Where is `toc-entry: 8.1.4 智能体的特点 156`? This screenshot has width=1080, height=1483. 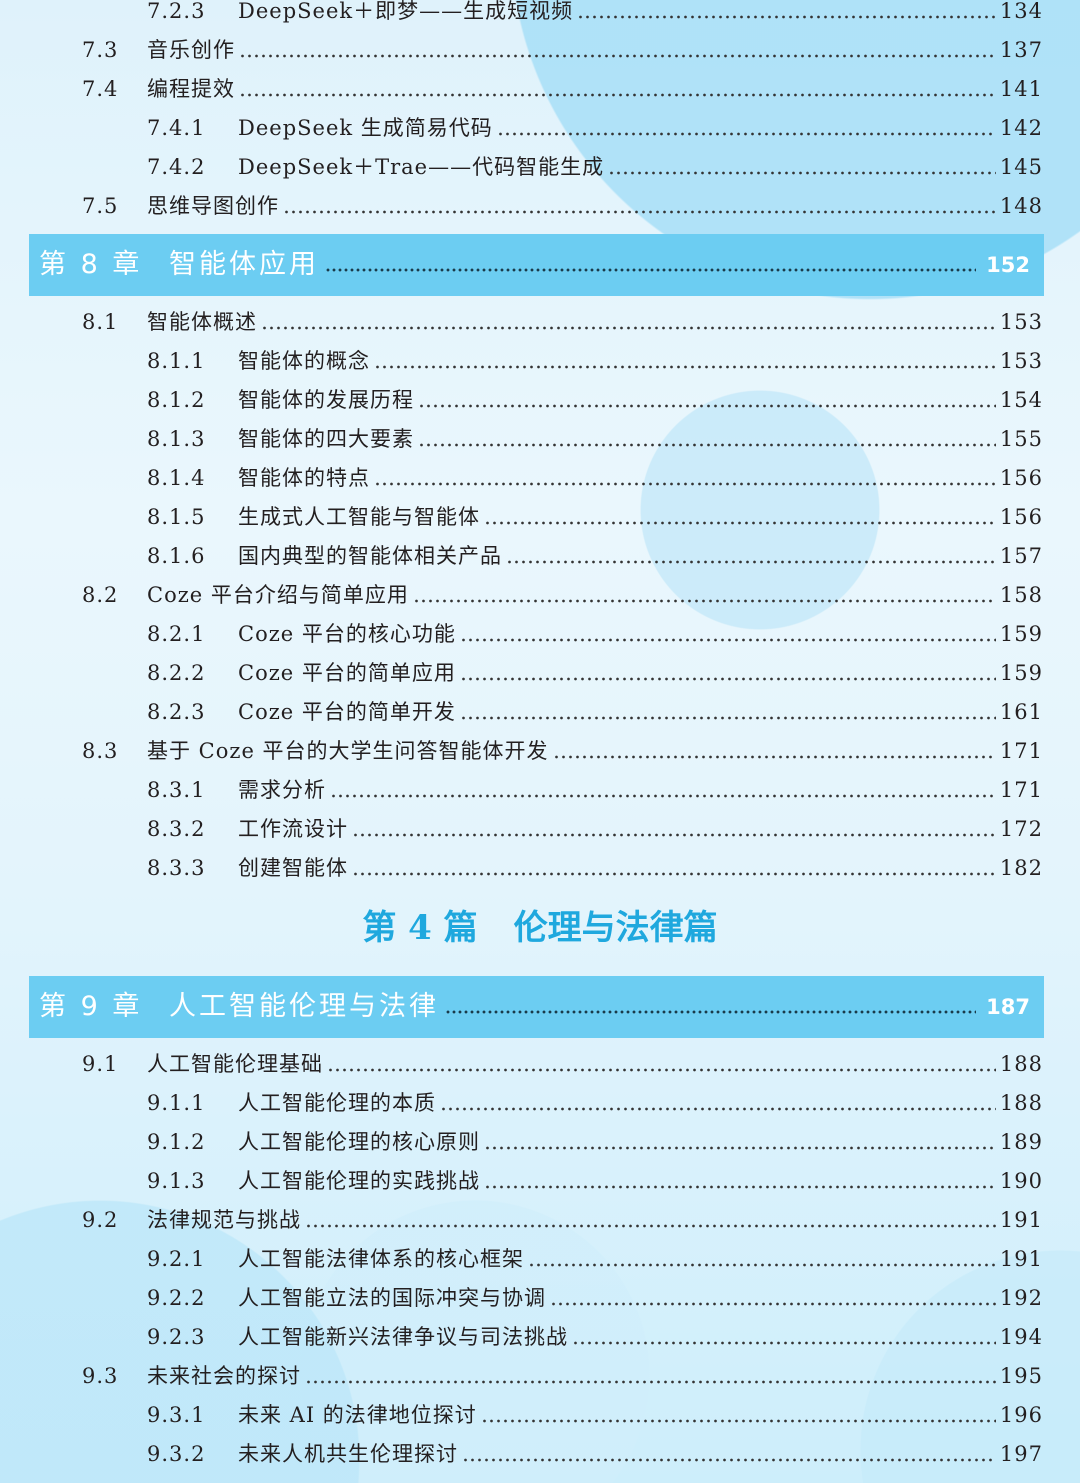
toc-entry: 8.1.4 智能体的特点 156 is located at coordinates (540, 478).